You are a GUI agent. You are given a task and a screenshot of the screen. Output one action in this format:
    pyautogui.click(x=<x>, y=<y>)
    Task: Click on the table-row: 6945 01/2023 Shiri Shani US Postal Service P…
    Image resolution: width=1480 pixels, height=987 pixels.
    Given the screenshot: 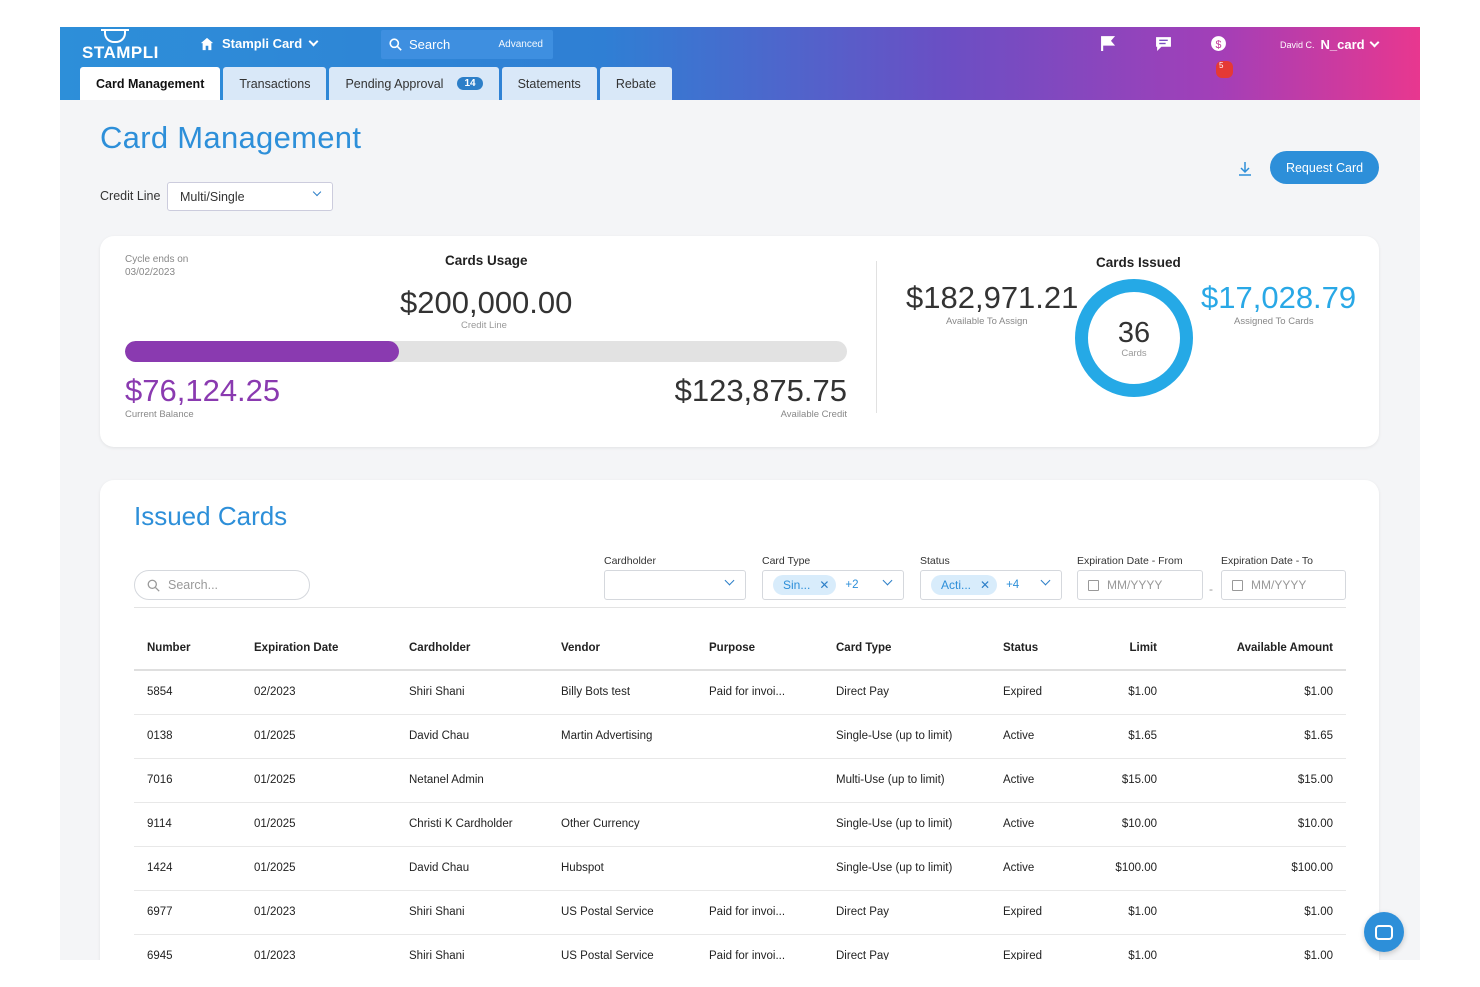 What is the action you would take?
    pyautogui.click(x=740, y=947)
    